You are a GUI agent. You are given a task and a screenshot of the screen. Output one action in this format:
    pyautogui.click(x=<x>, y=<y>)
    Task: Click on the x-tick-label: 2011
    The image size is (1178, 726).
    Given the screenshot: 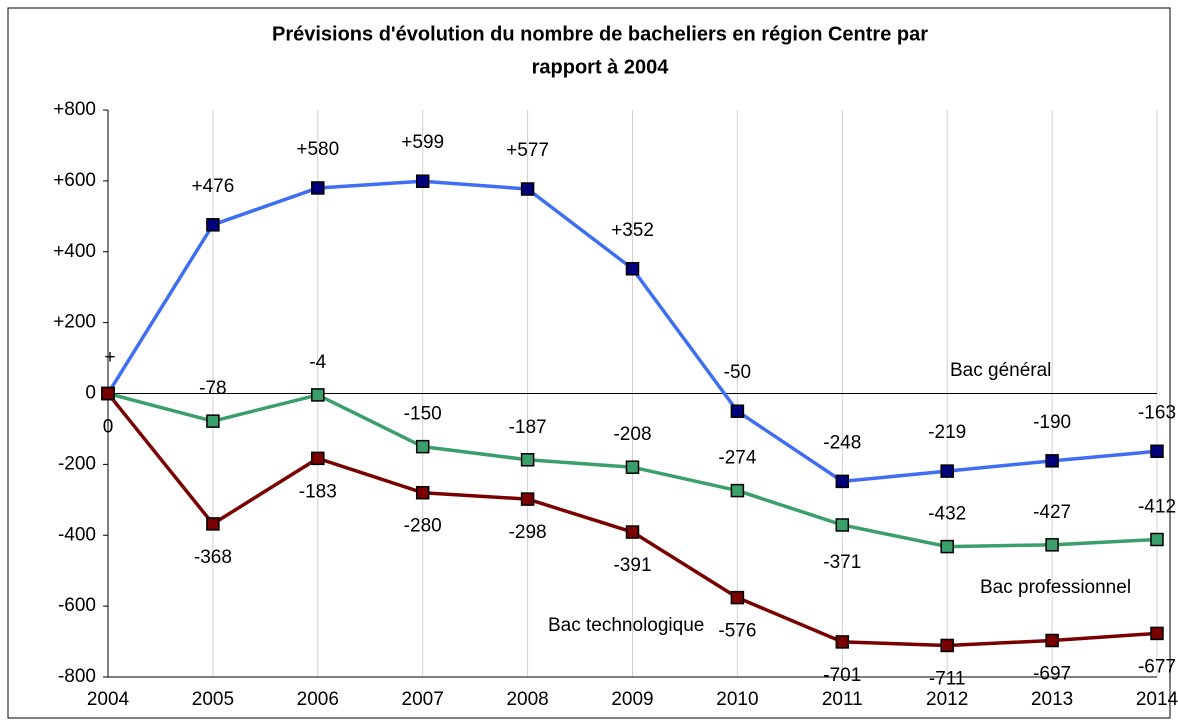 What is the action you would take?
    pyautogui.click(x=842, y=699)
    